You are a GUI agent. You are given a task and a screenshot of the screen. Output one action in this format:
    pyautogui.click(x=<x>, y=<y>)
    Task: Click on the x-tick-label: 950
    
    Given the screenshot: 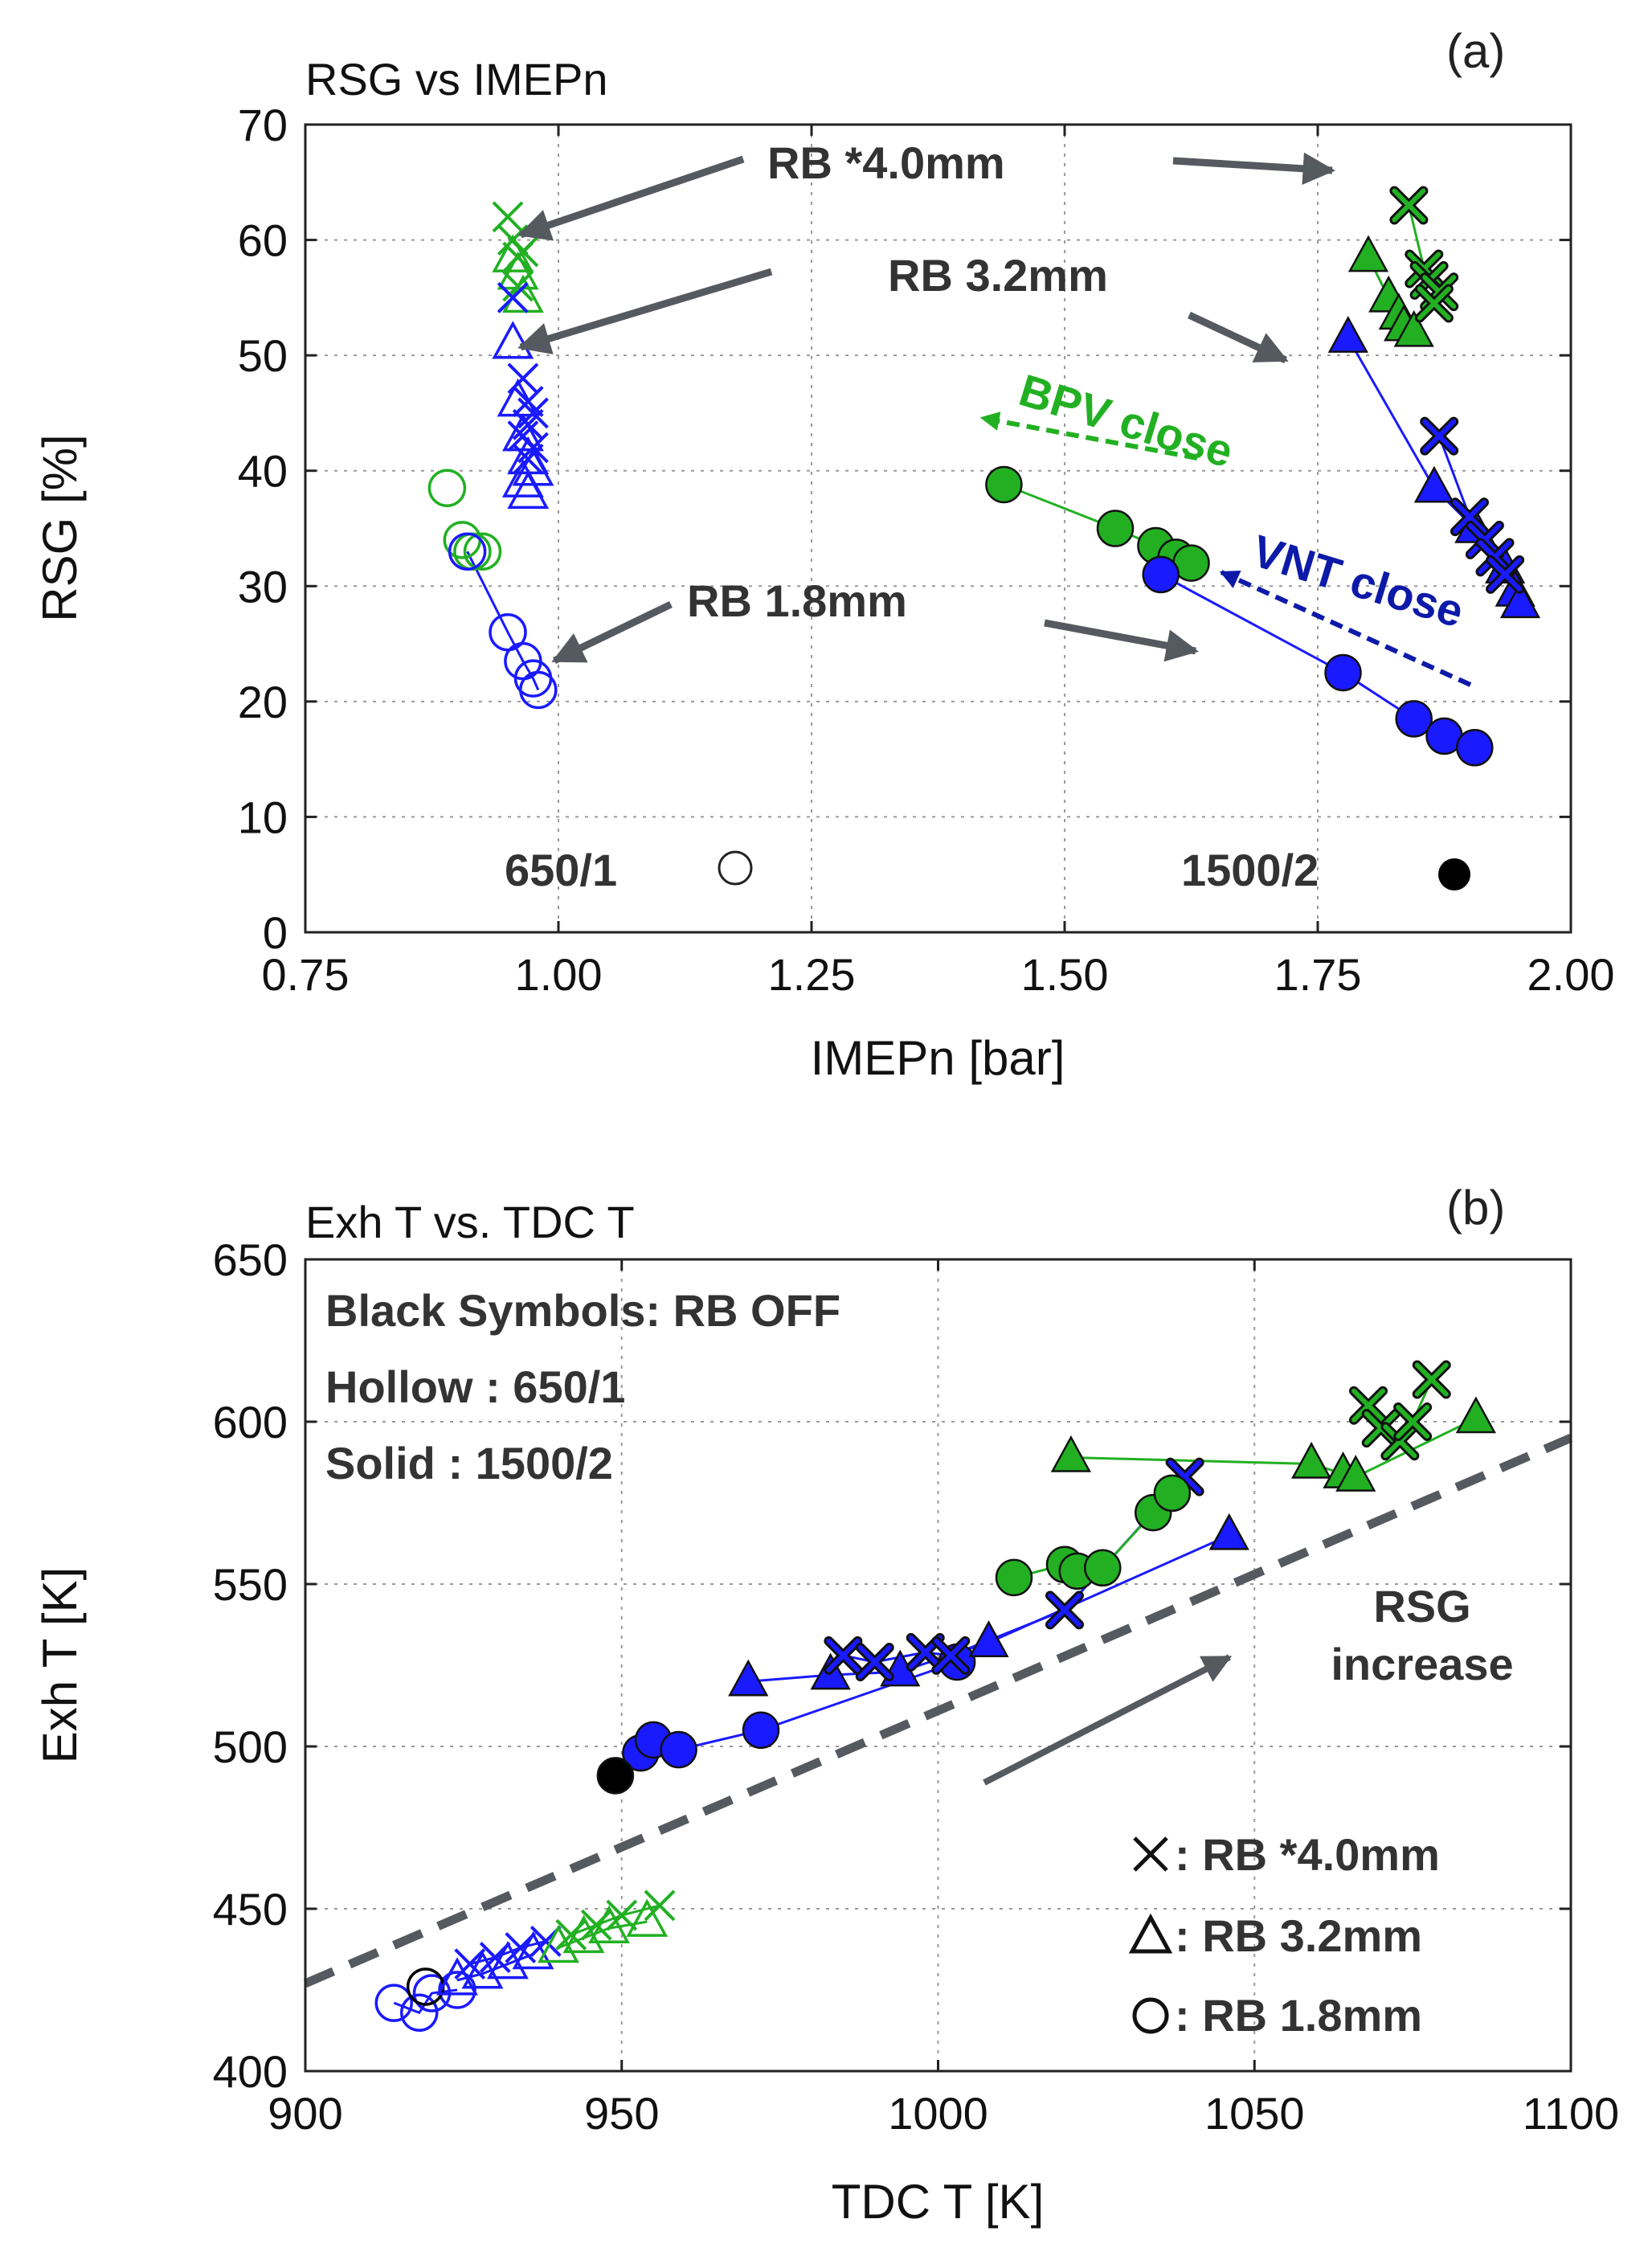 What is the action you would take?
    pyautogui.click(x=622, y=2113)
    